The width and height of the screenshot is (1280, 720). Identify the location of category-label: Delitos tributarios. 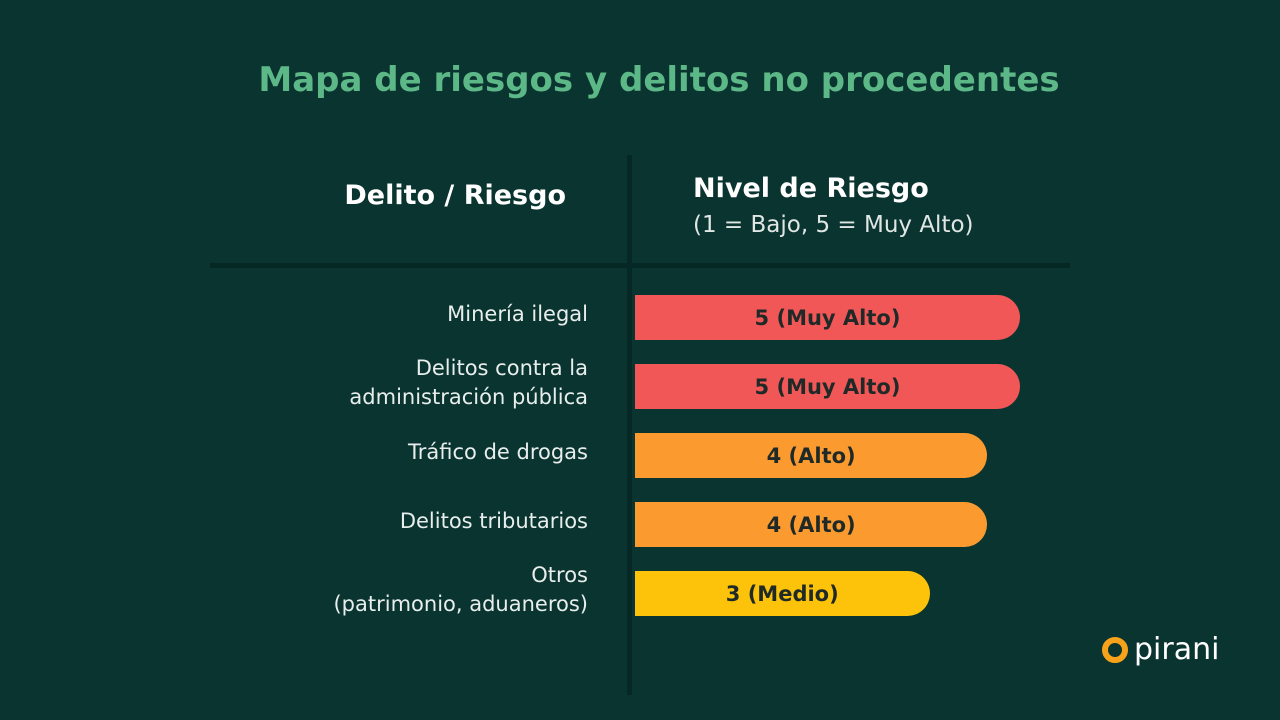
(493, 520).